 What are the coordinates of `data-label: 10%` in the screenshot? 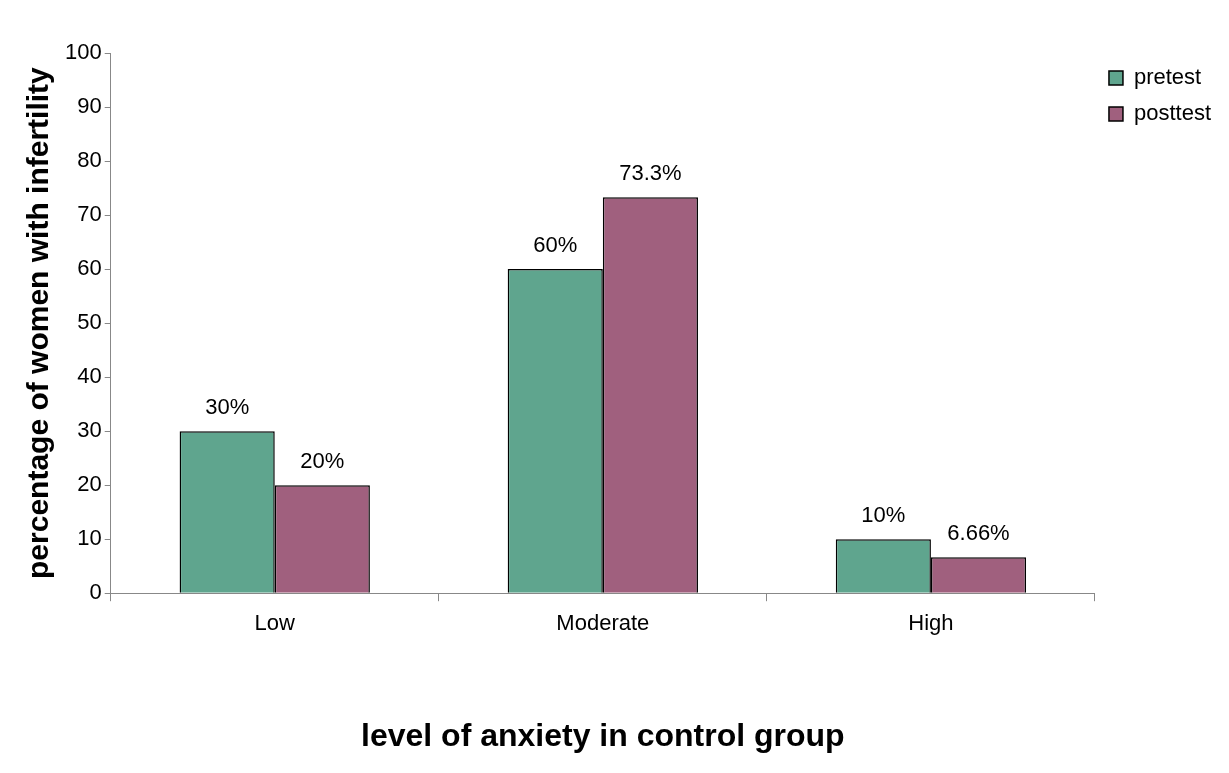 It's located at (883, 515).